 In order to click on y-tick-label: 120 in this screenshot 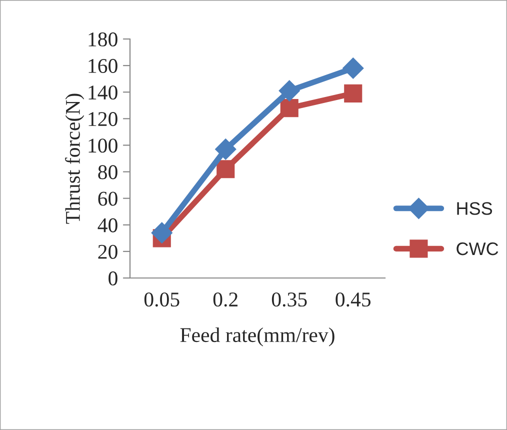, I will do `click(103, 119)`.